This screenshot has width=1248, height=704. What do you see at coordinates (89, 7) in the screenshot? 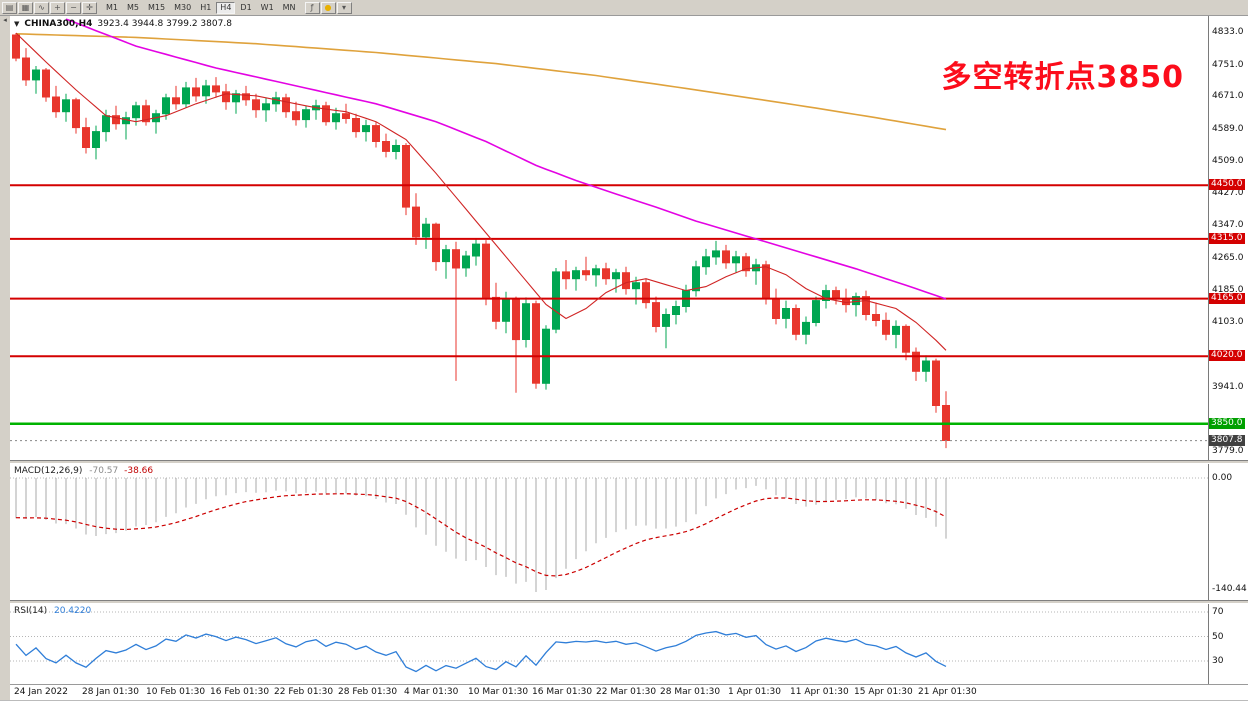
I see `crosshair-icon: ✛` at bounding box center [89, 7].